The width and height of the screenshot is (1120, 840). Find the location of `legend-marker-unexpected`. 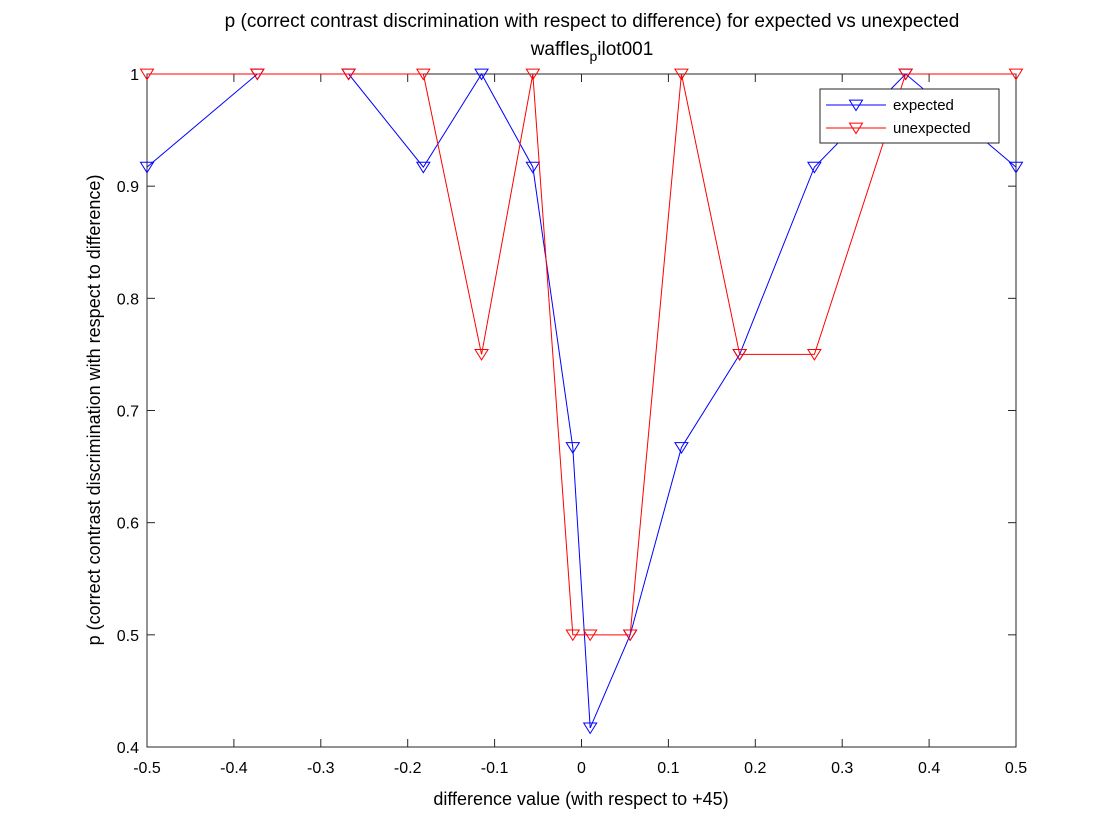

legend-marker-unexpected is located at coordinates (856, 128).